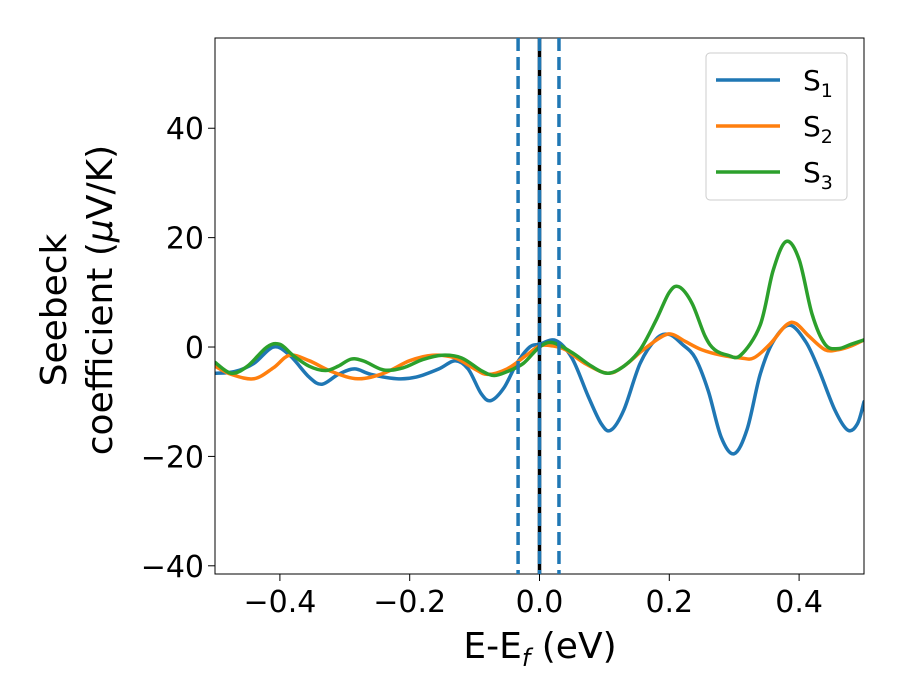 This screenshot has width=900, height=700. Describe the element at coordinates (100, 231) in the screenshot. I see `y-axis-label-mu: μ` at that location.